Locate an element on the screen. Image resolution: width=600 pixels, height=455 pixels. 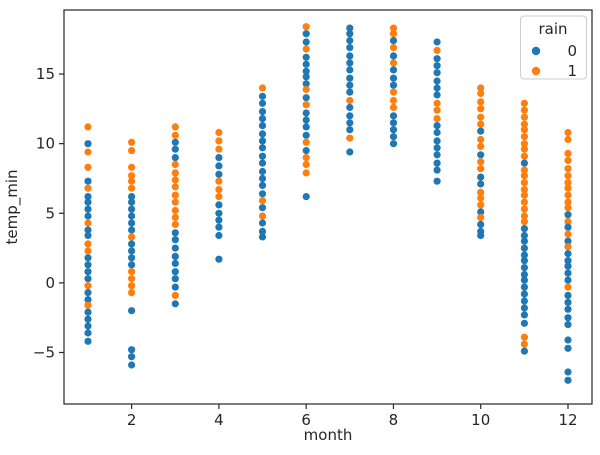
x-axis: 2 4 6 8 10 12 is located at coordinates (352, 416).